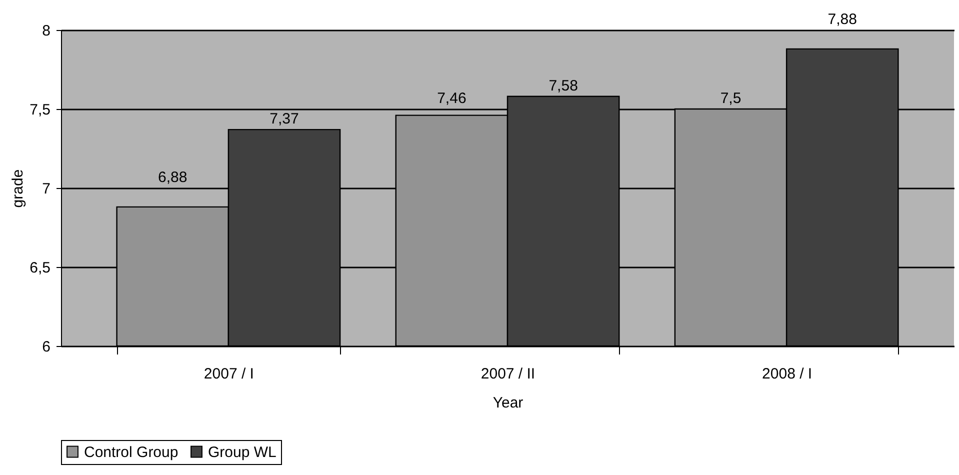 This screenshot has width=959, height=475. Describe the element at coordinates (40, 268) in the screenshot. I see `y-tick-label: 6,5` at that location.